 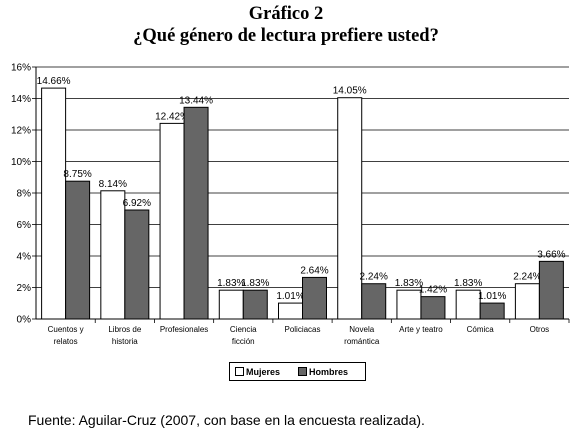 What do you see at coordinates (24, 257) in the screenshot?
I see `y-tick-label: 4%` at bounding box center [24, 257].